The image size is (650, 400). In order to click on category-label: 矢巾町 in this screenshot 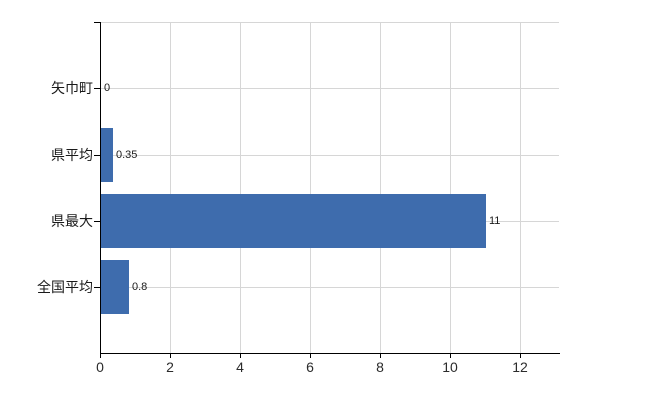, I will do `click(72, 88)`.